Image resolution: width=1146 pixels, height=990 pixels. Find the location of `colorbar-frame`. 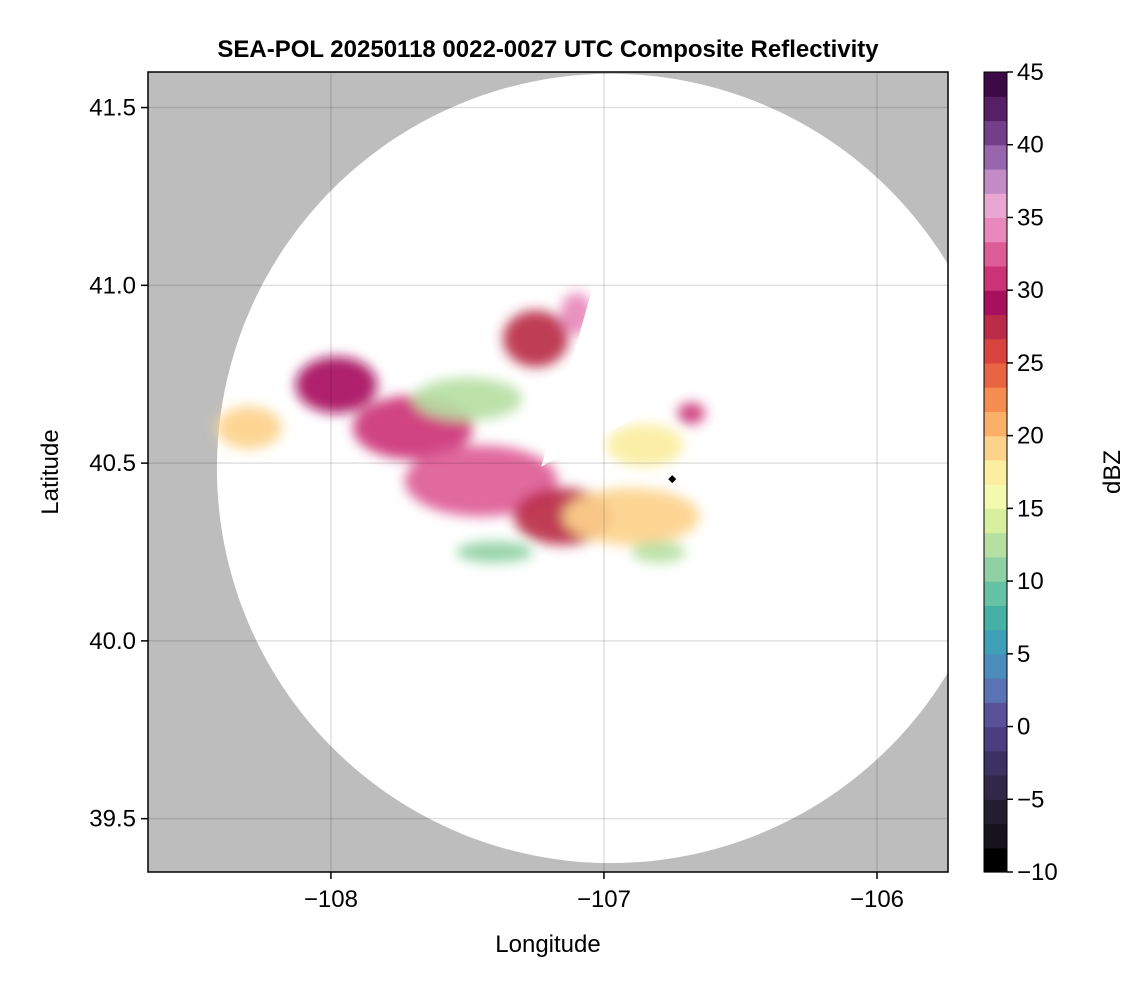

colorbar-frame is located at coordinates (995, 472).